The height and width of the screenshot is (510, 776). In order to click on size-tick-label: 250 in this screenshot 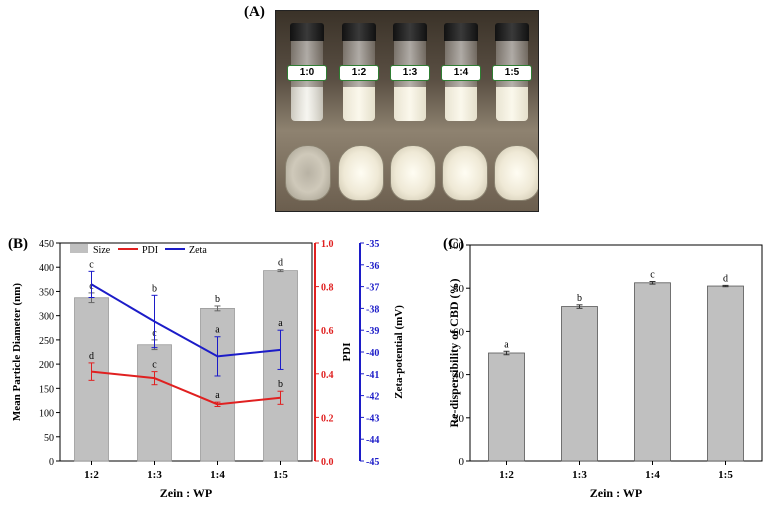, I will do `click(46, 341)`.